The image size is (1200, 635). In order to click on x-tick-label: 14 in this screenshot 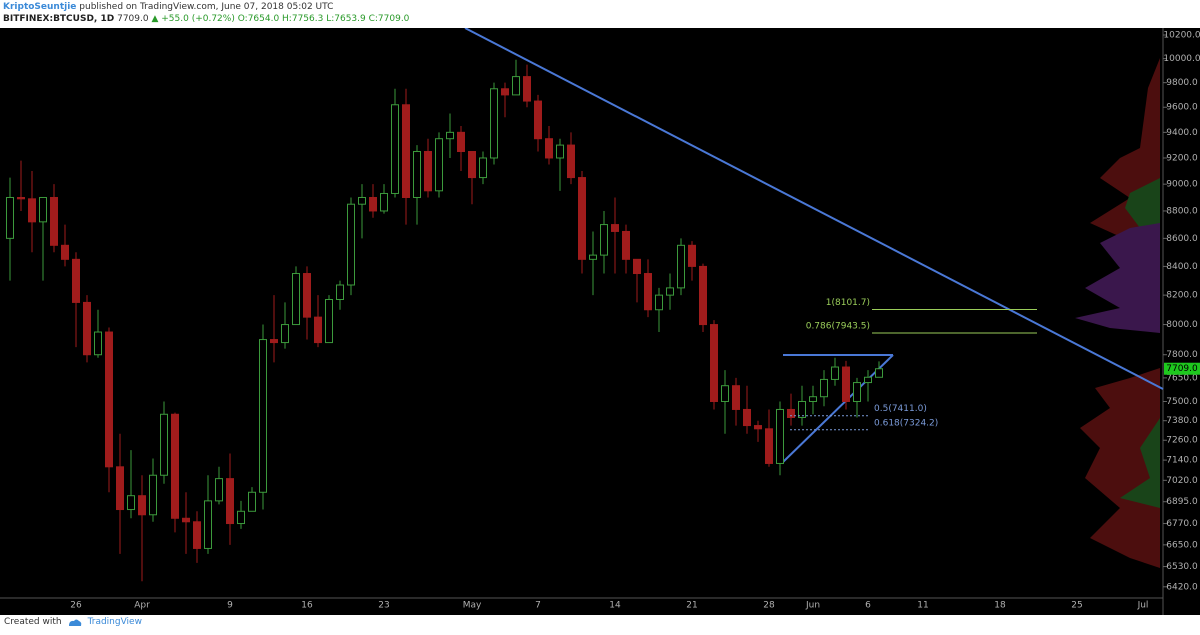, I will do `click(615, 606)`.